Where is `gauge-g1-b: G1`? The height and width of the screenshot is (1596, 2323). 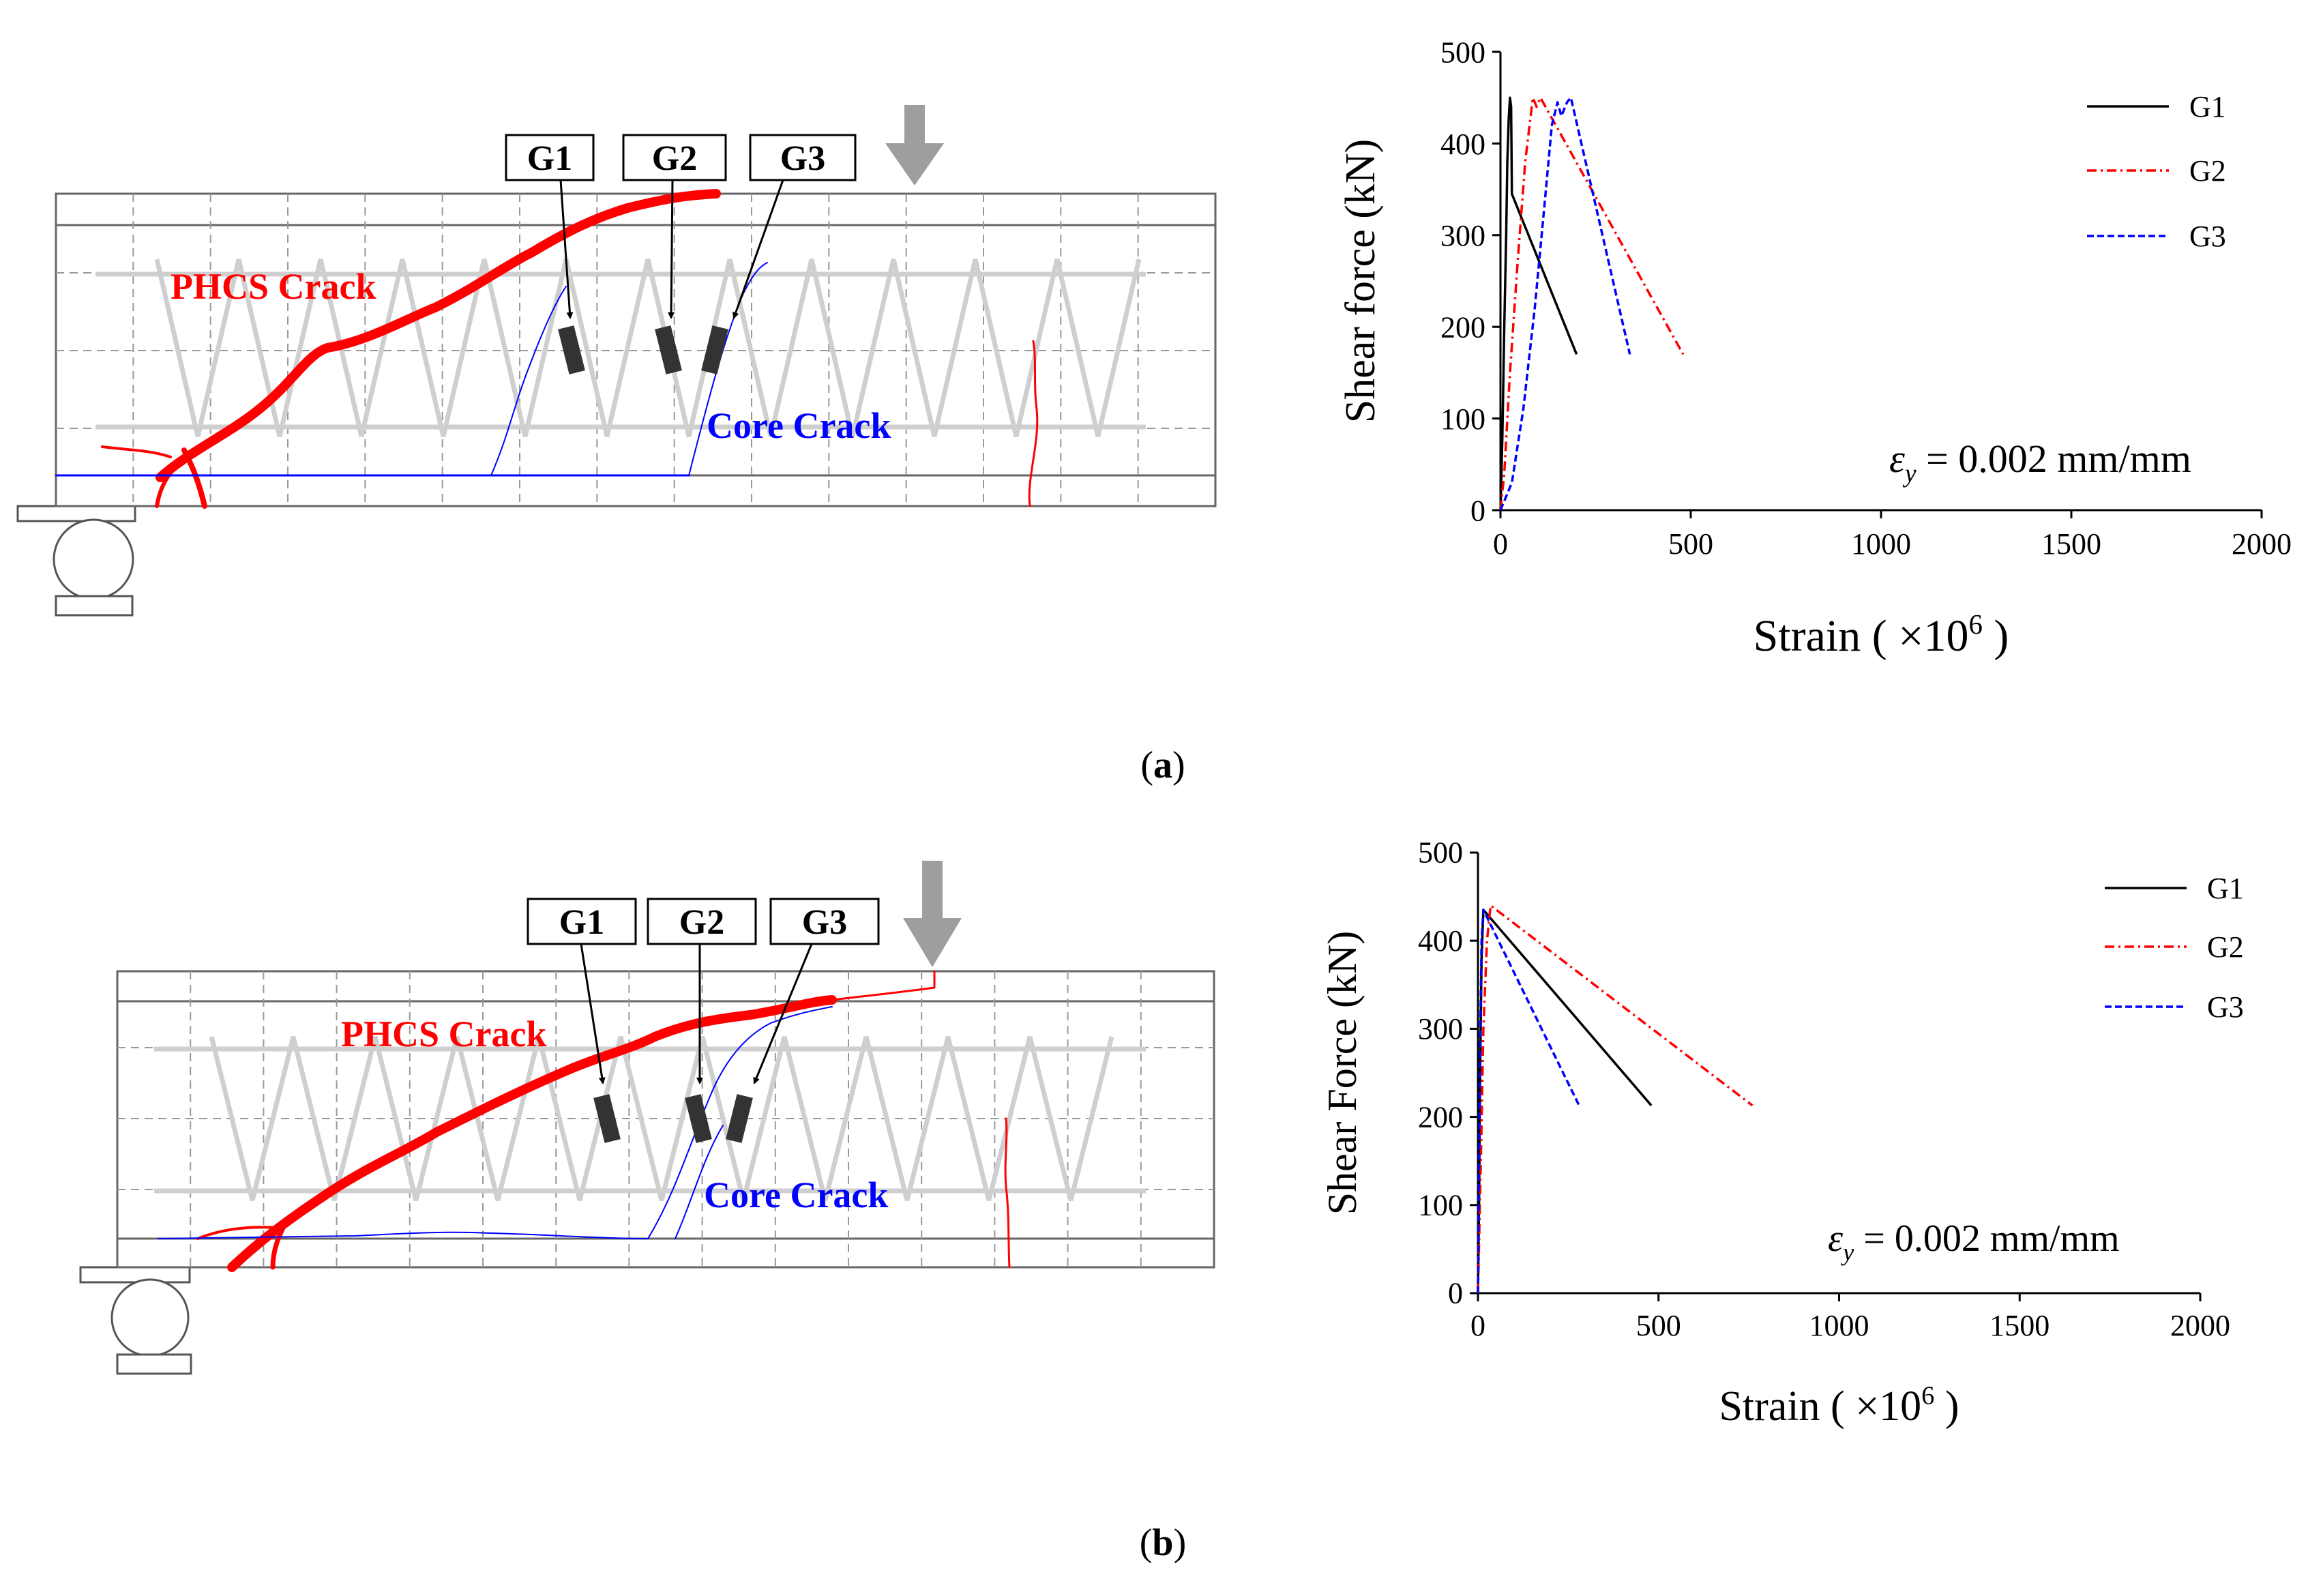 gauge-g1-b: G1 is located at coordinates (582, 1021).